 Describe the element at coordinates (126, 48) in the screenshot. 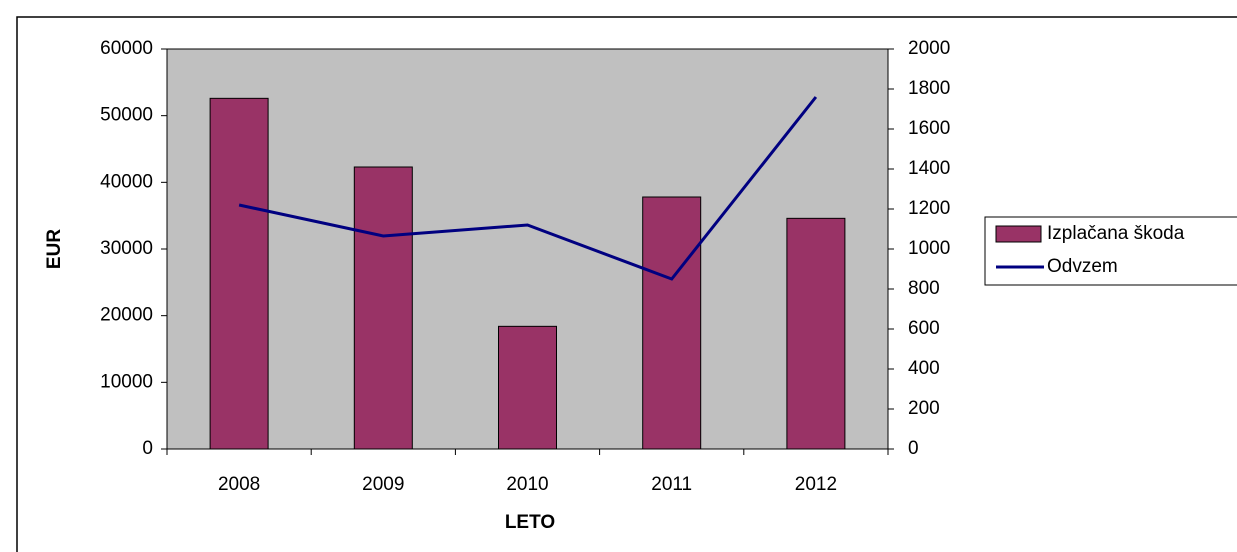

I see `y-tick-label: 60000` at that location.